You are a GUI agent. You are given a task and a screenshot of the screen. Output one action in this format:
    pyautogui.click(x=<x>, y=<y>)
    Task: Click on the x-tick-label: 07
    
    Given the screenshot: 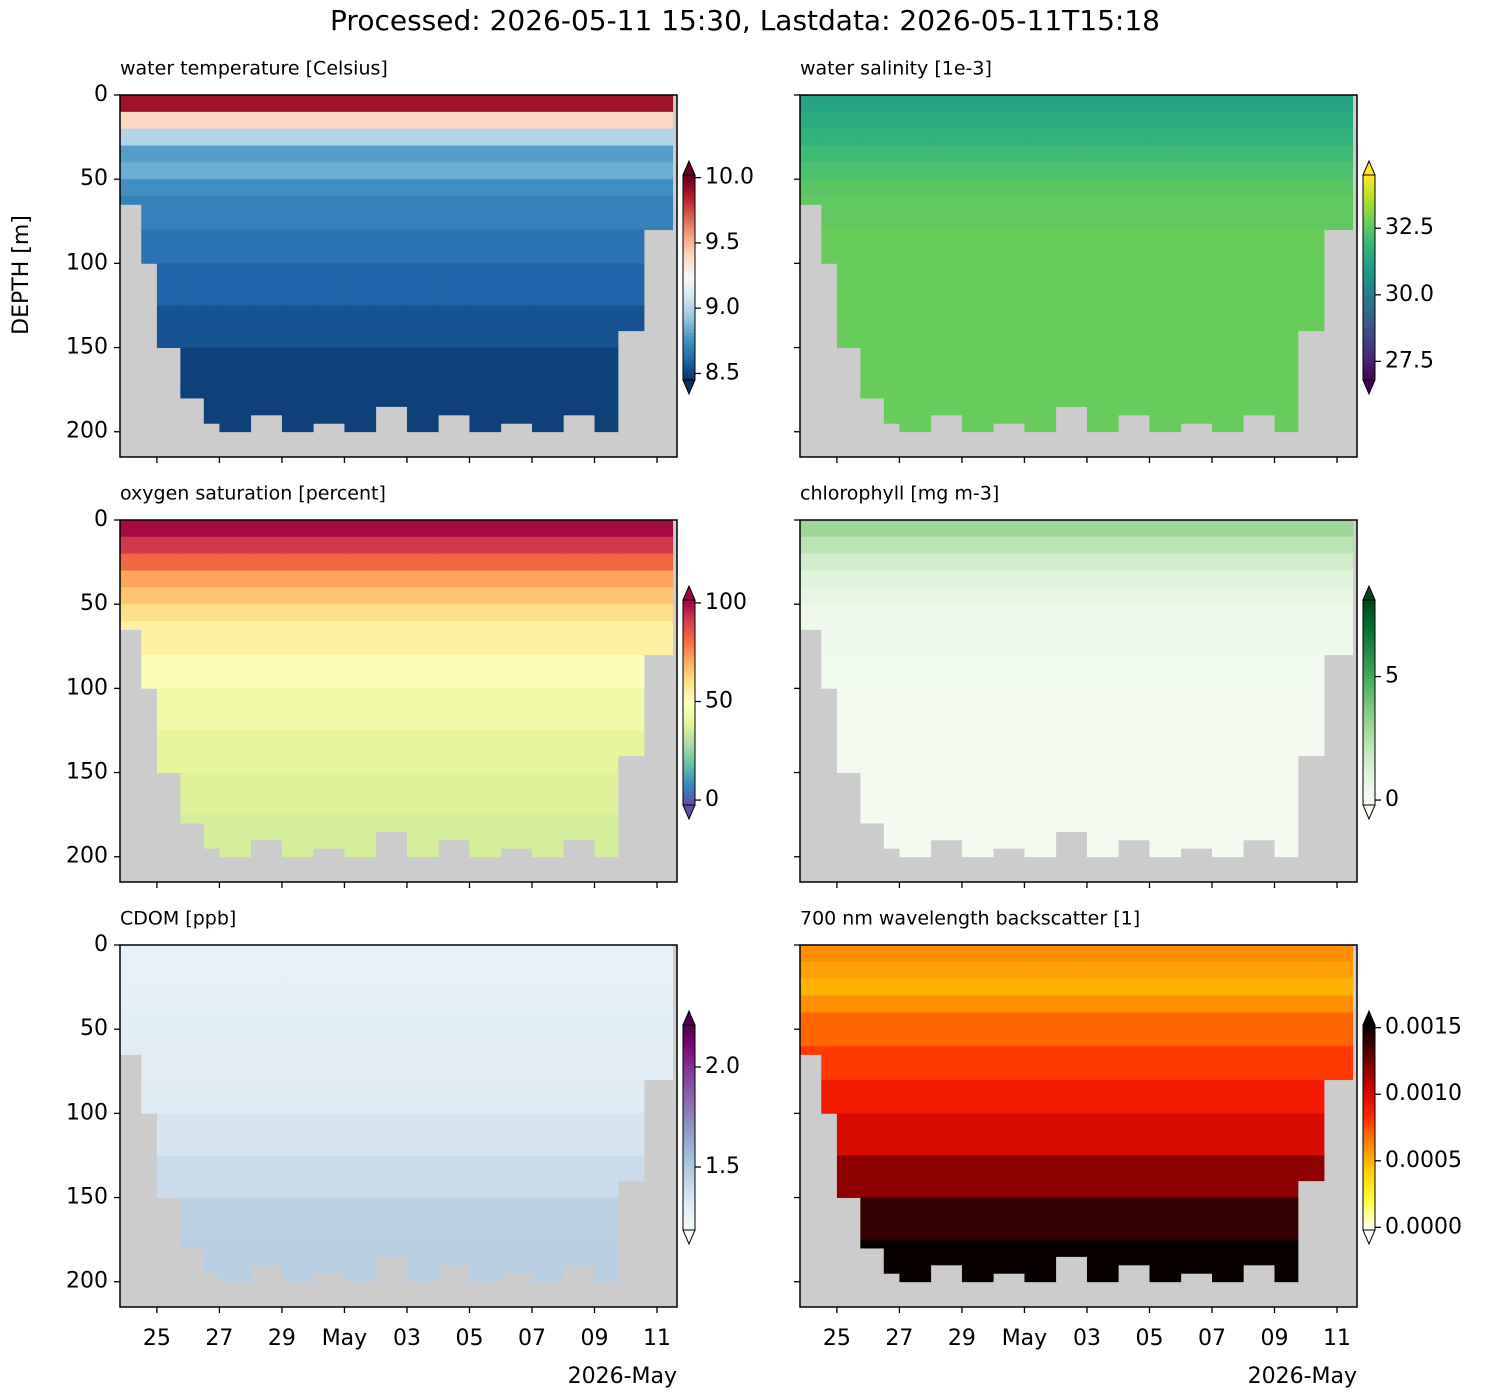 What is the action you would take?
    pyautogui.click(x=1212, y=1338)
    